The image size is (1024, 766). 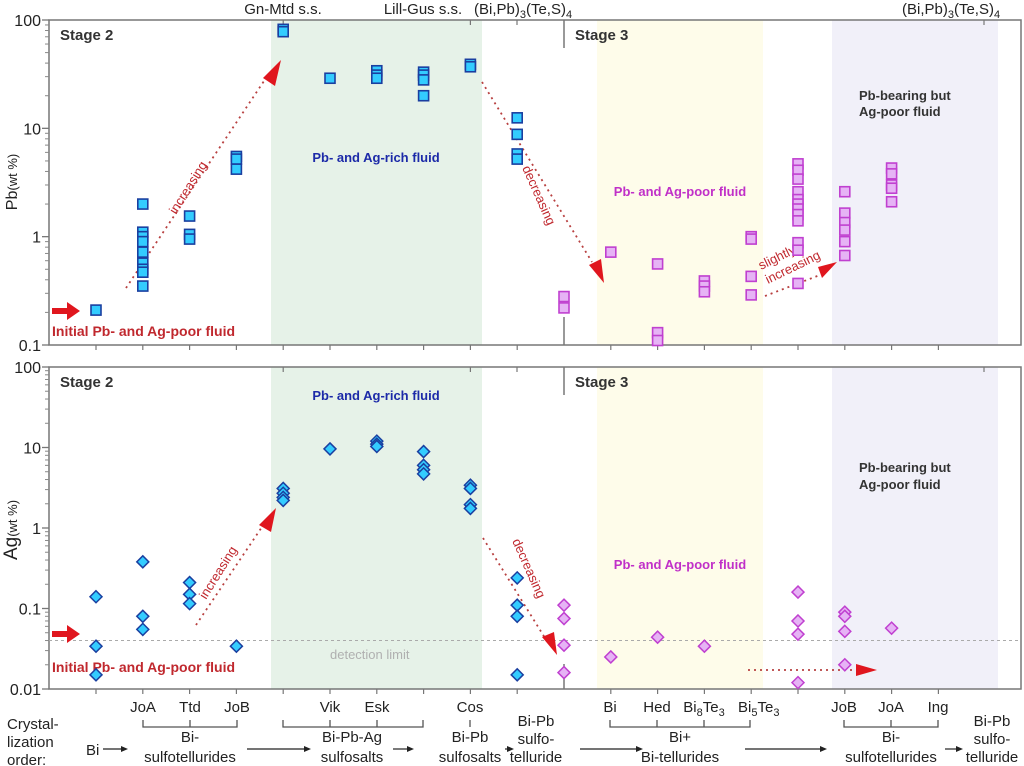 What do you see at coordinates (218, 572) in the screenshot?
I see `annotation-increasing-bottom: increasing` at bounding box center [218, 572].